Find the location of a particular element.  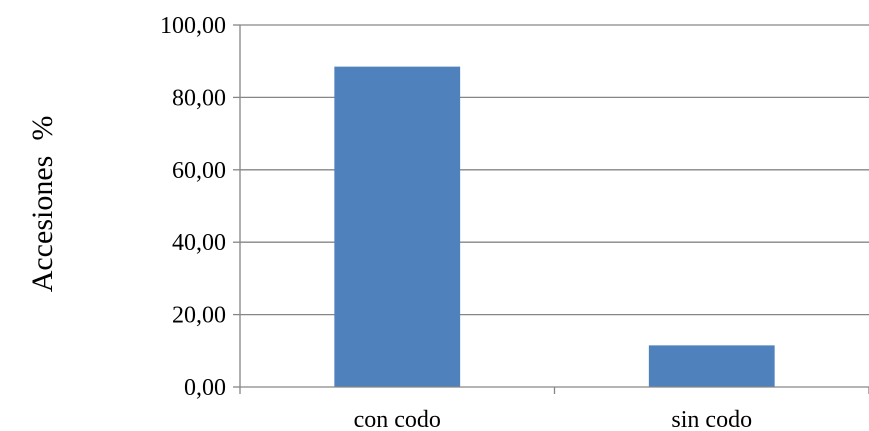

y-tick-label: 20,00 is located at coordinates (199, 316).